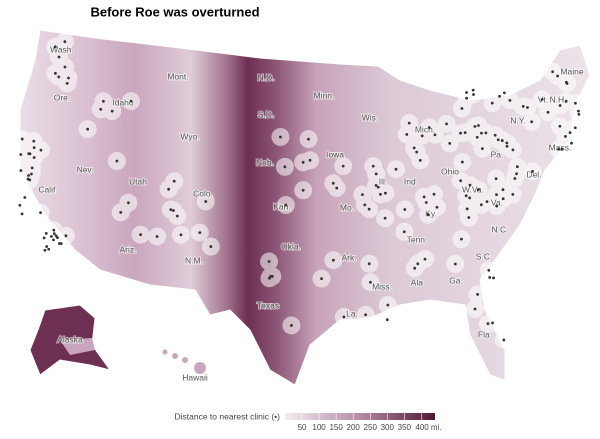 This screenshot has width=600, height=439. Describe the element at coordinates (348, 257) in the screenshot. I see `state-label: Ark.` at that location.